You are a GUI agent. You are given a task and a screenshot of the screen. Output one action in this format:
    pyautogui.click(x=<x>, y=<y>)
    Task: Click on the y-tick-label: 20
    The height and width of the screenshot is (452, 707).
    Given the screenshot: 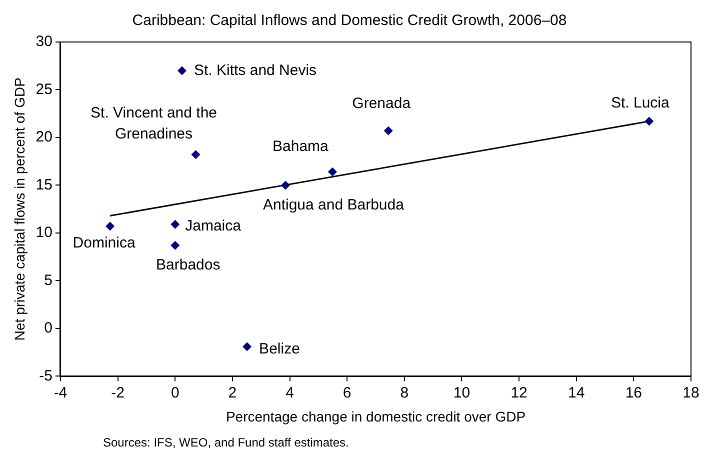 What is the action you would take?
    pyautogui.click(x=44, y=137)
    